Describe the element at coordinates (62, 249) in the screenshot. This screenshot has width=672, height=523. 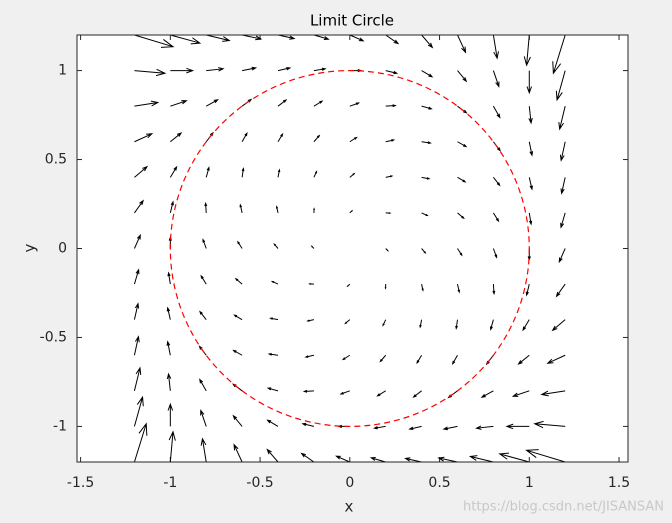
I see `y-tick-label: 0` at that location.